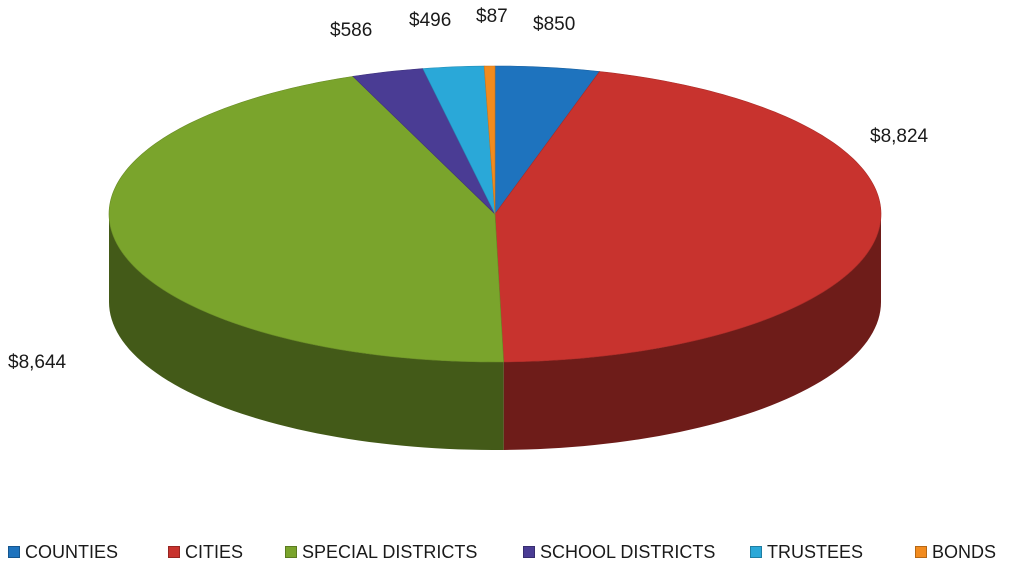  I want to click on legend-item-bonds: BONDS, so click(955, 552).